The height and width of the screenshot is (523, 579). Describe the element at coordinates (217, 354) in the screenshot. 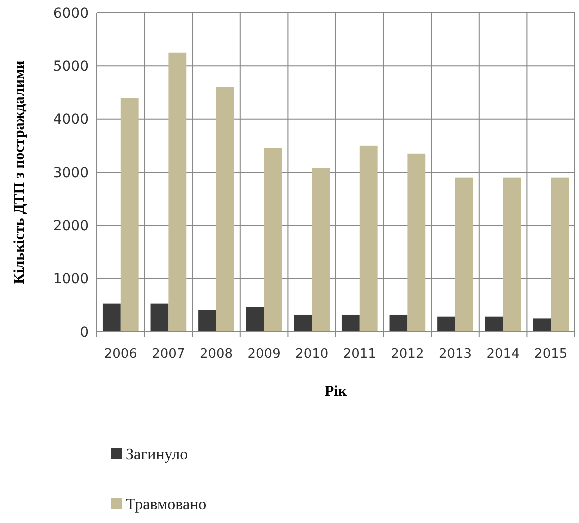

I see `x-tick-label: 2008` at that location.